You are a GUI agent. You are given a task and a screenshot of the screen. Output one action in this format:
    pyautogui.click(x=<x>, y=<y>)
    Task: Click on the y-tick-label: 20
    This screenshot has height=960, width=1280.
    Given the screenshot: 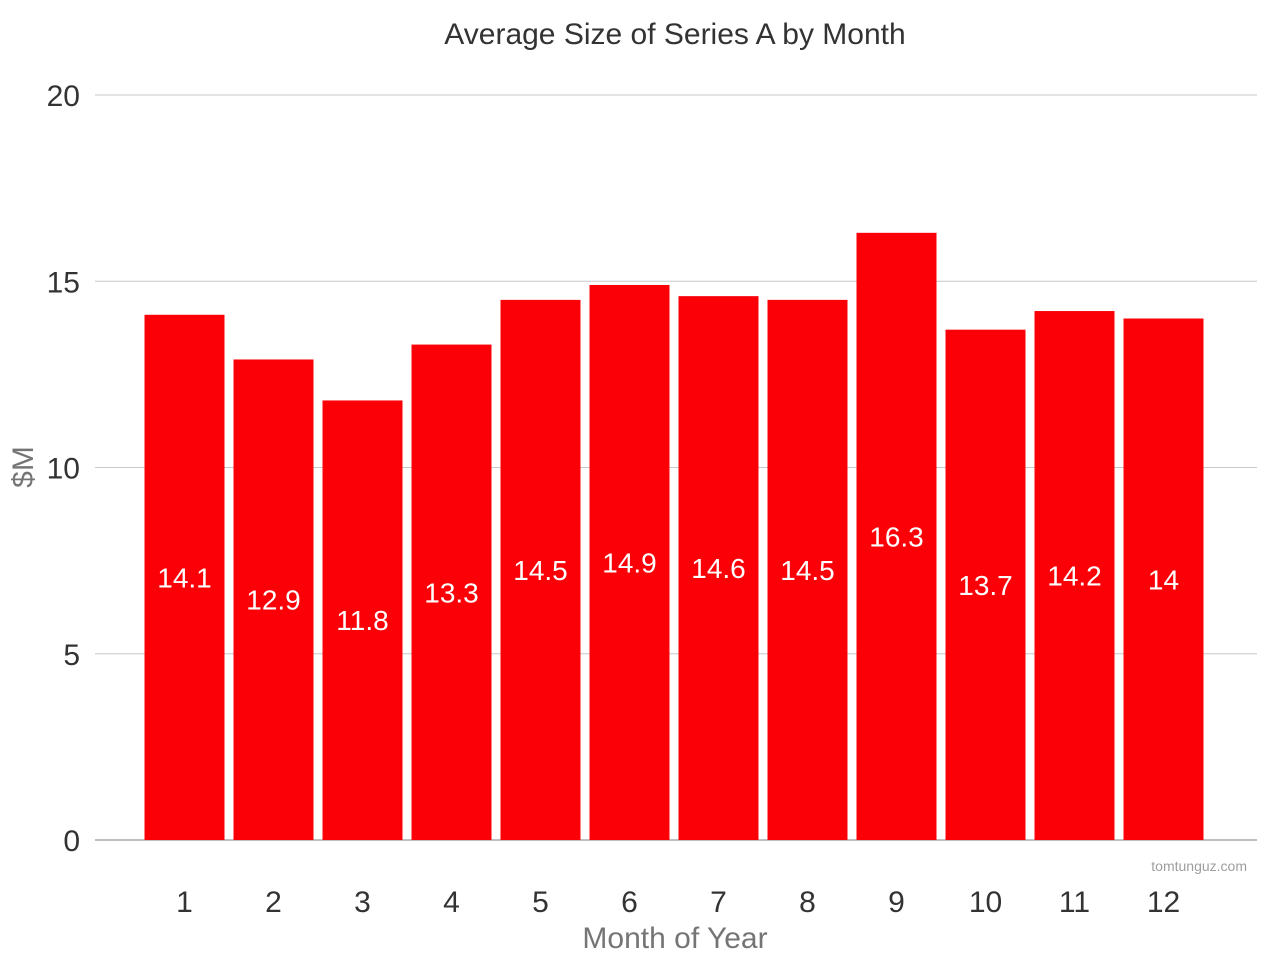 What is the action you would take?
    pyautogui.click(x=63, y=96)
    